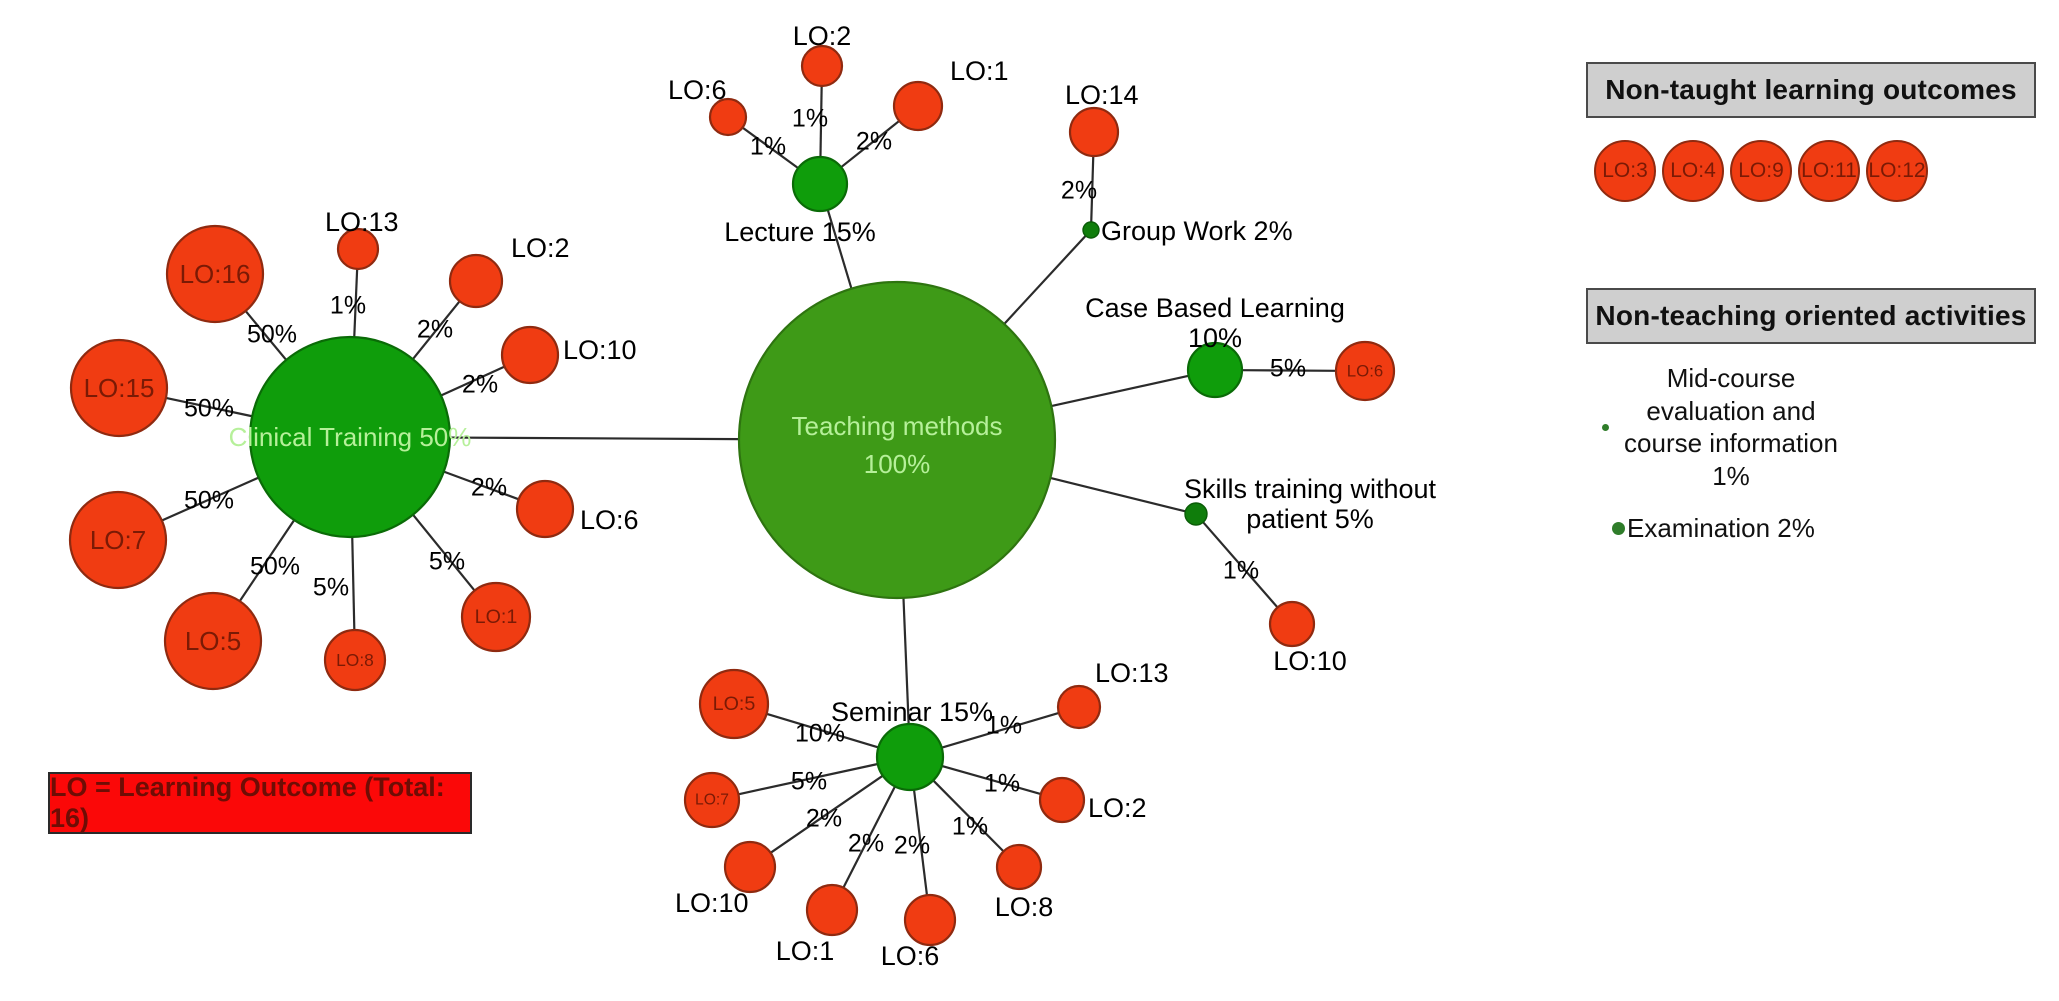 This screenshot has width=2059, height=1001. I want to click on edge-clinical-training-to-ct-lo10, so click(472, 381).